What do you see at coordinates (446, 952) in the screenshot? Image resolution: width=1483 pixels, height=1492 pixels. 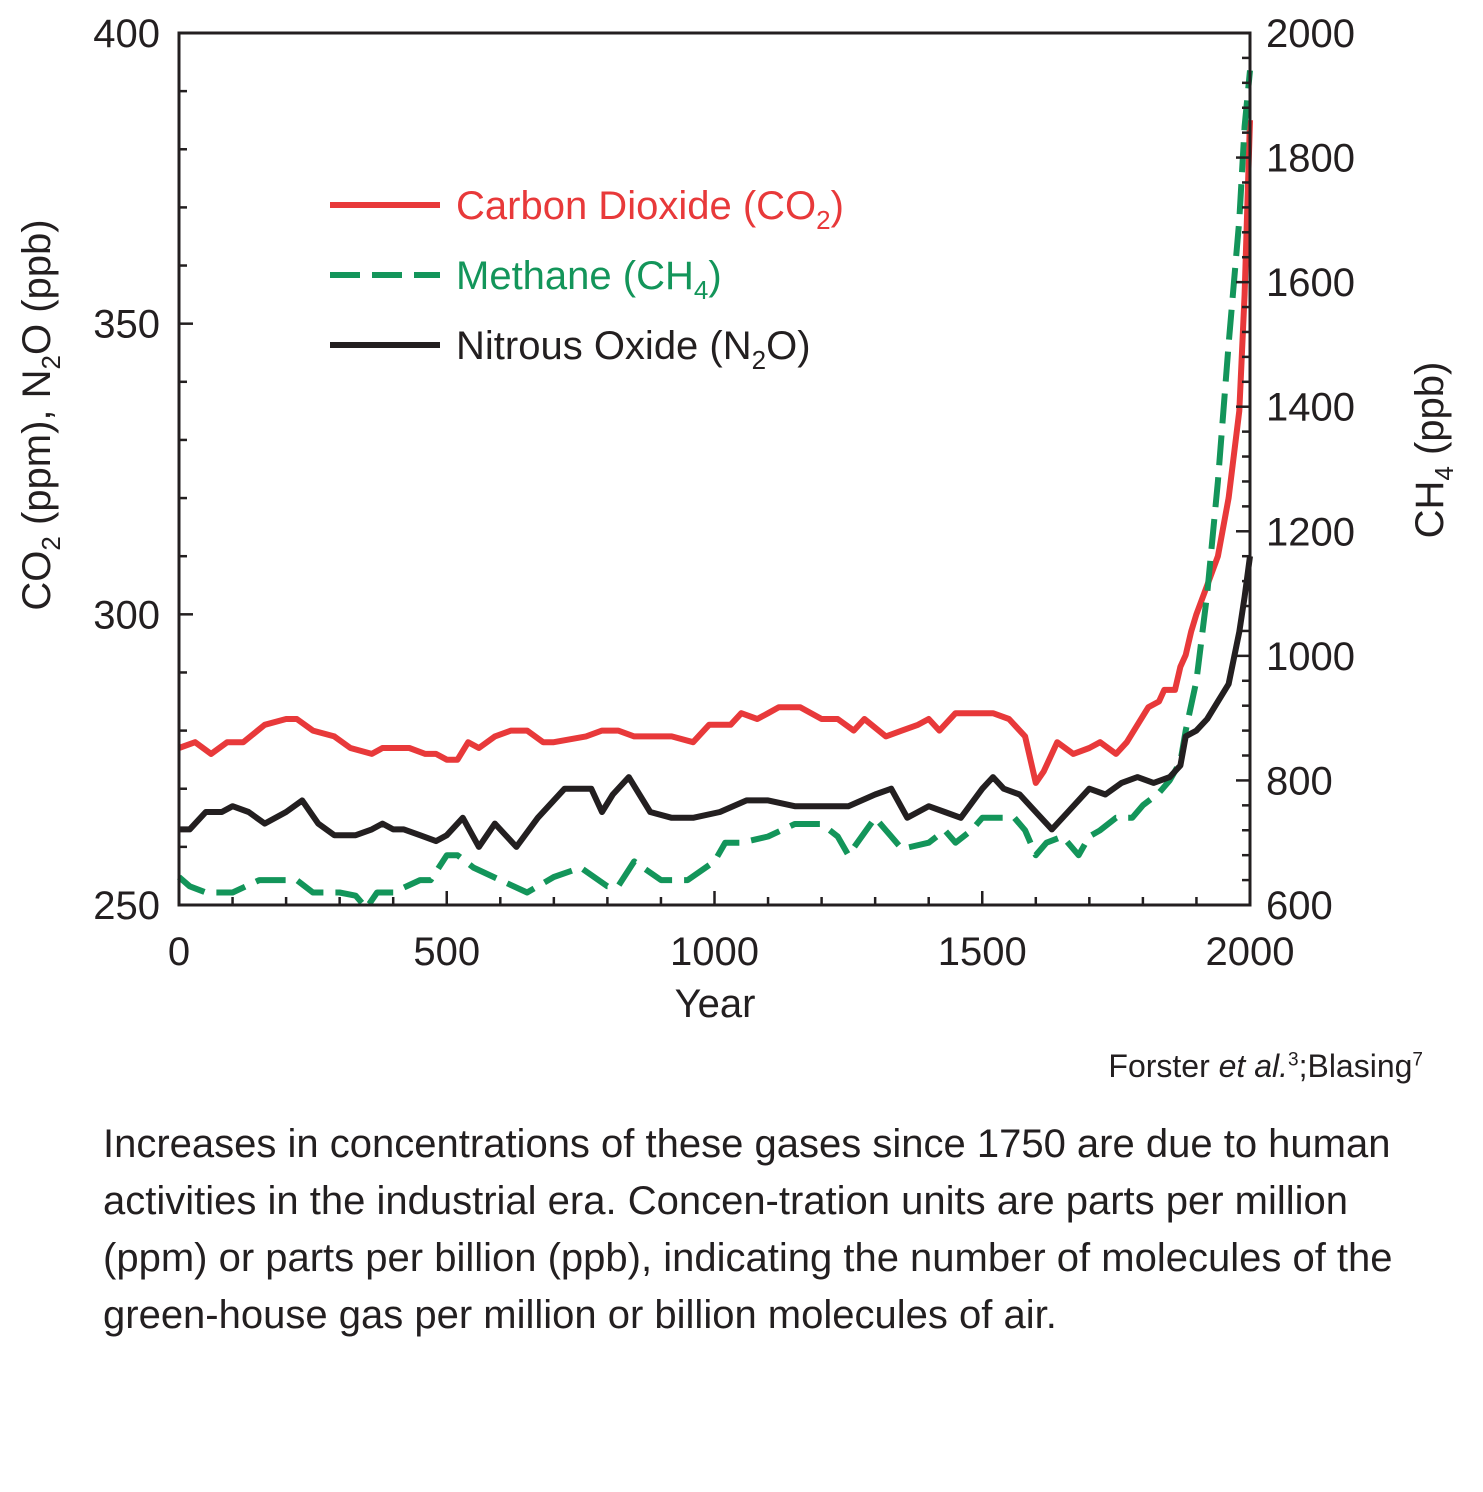 I see `x-tick-label-500: 500` at bounding box center [446, 952].